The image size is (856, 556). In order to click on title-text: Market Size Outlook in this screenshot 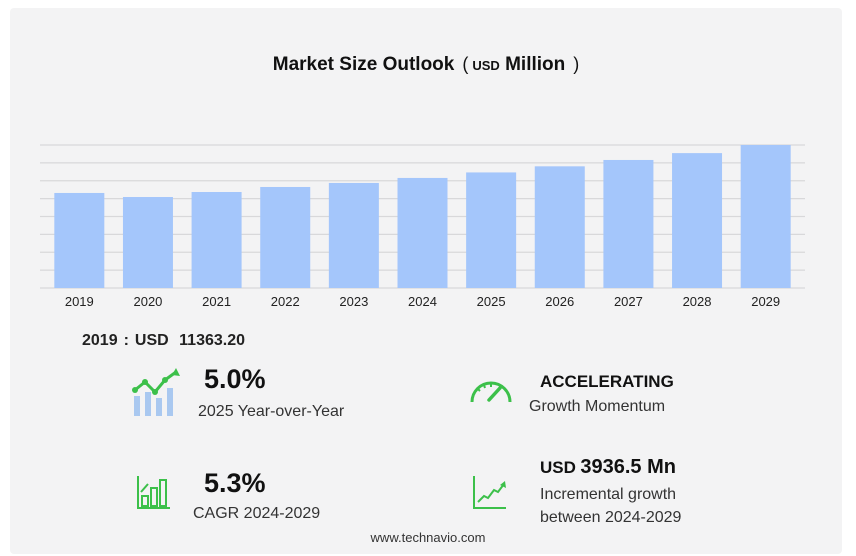, I will do `click(363, 64)`.